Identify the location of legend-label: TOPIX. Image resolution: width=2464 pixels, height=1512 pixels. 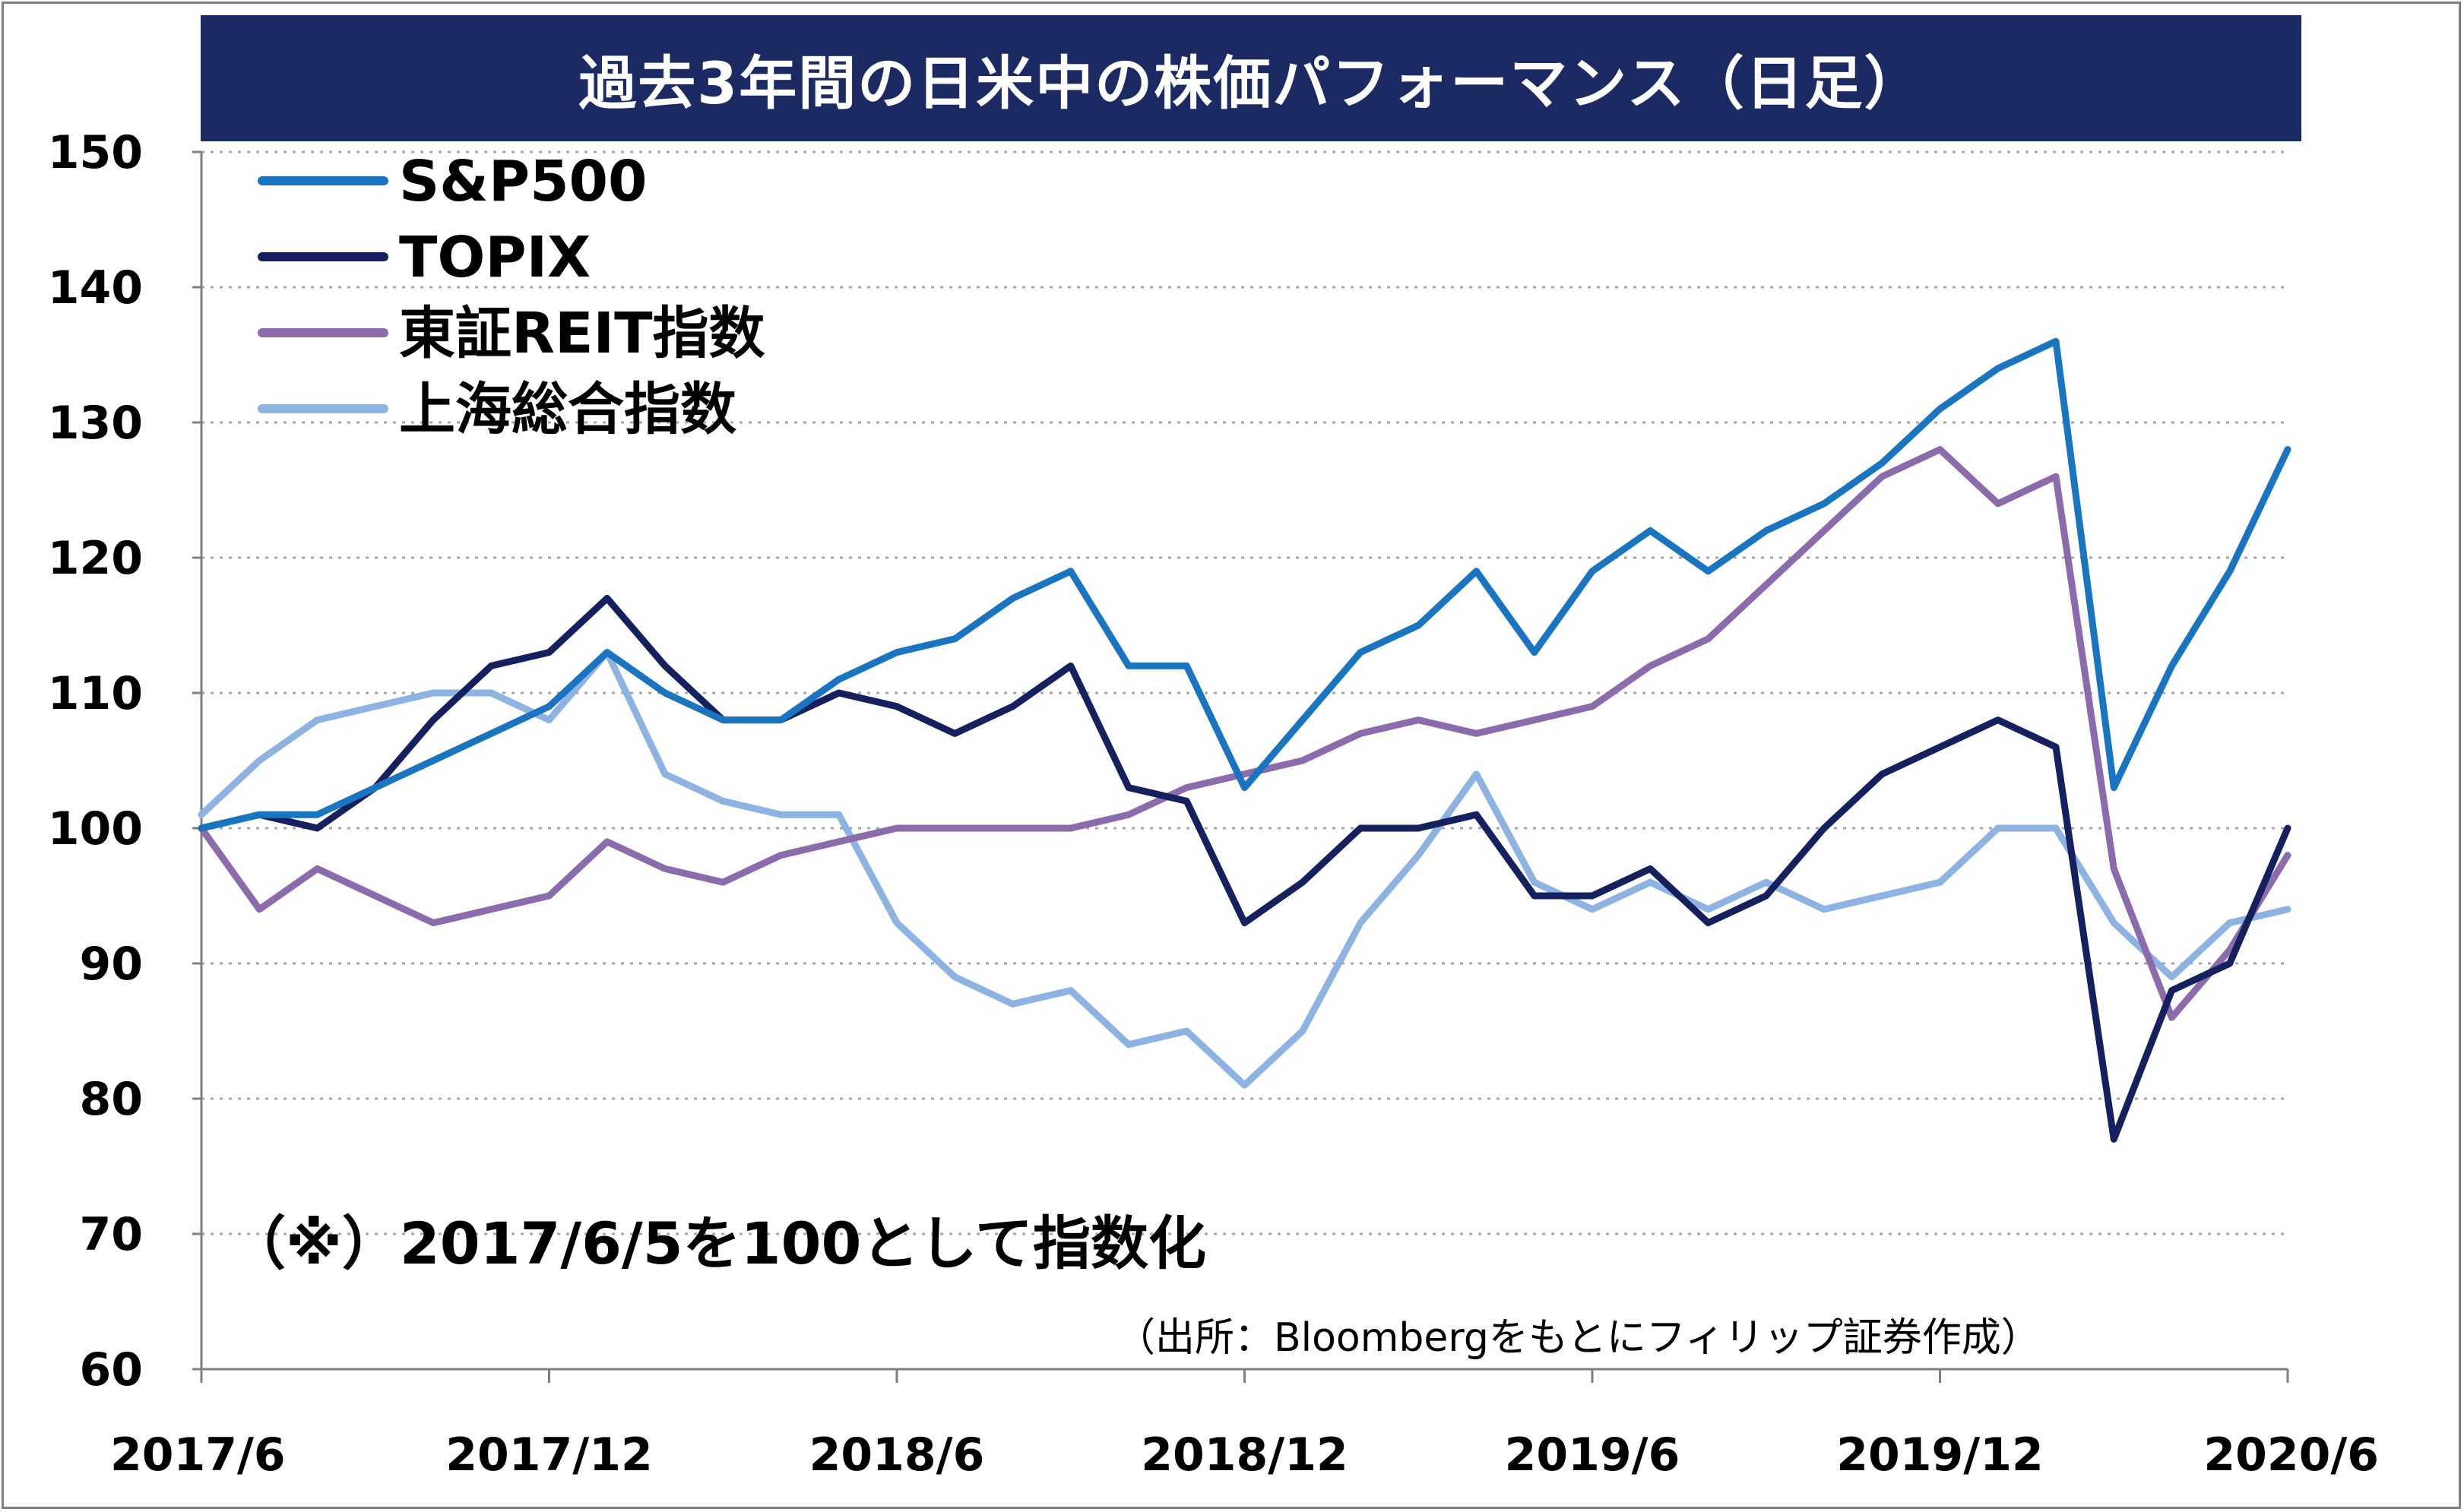
(495, 257).